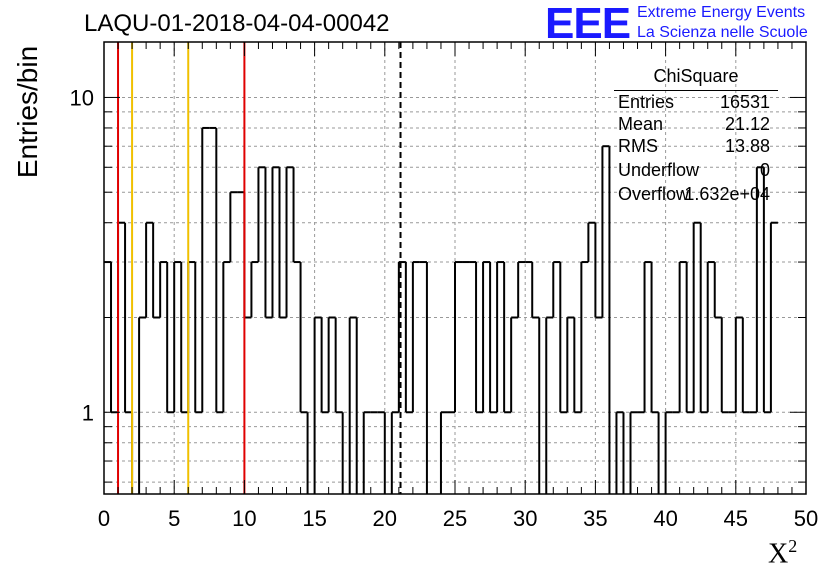 This screenshot has height=572, width=836. Describe the element at coordinates (27, 112) in the screenshot. I see `y-axis-label: Entries/bin` at that location.